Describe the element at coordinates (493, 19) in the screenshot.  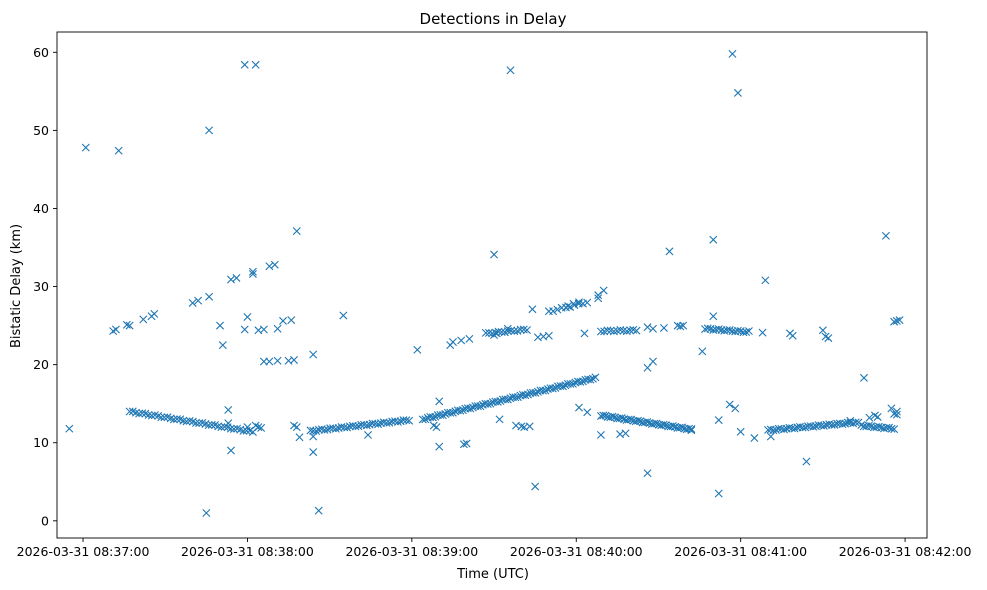
I see `chart-title: Detections in Delay` at that location.